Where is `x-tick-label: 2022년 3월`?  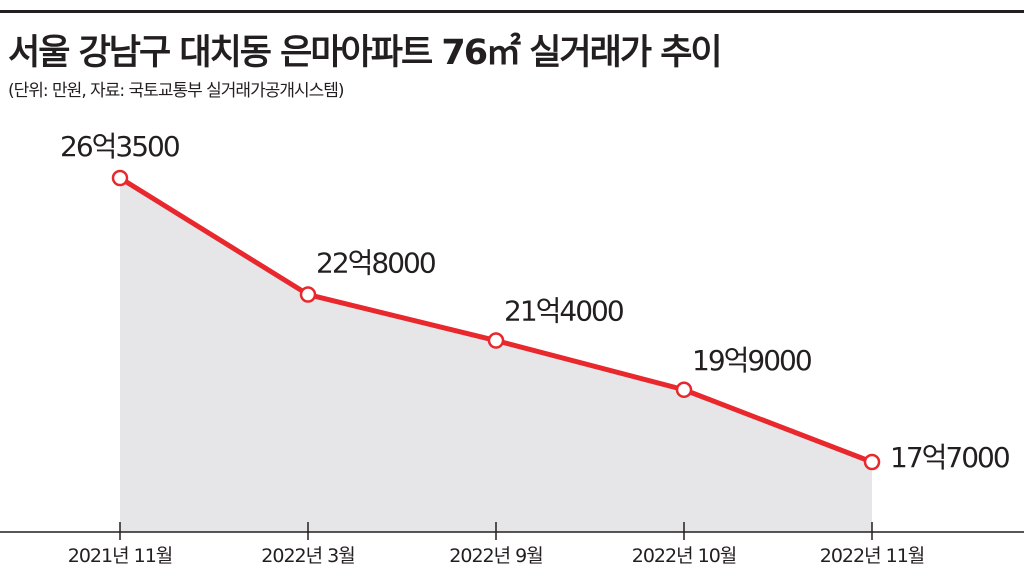
x-tick-label: 2022년 3월 is located at coordinates (307, 556).